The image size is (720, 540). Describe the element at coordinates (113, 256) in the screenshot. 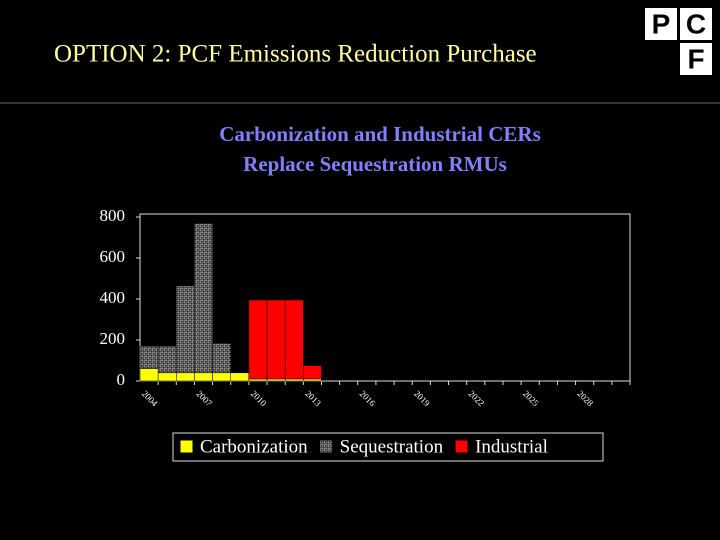

I see `y-tick-label: 600` at that location.